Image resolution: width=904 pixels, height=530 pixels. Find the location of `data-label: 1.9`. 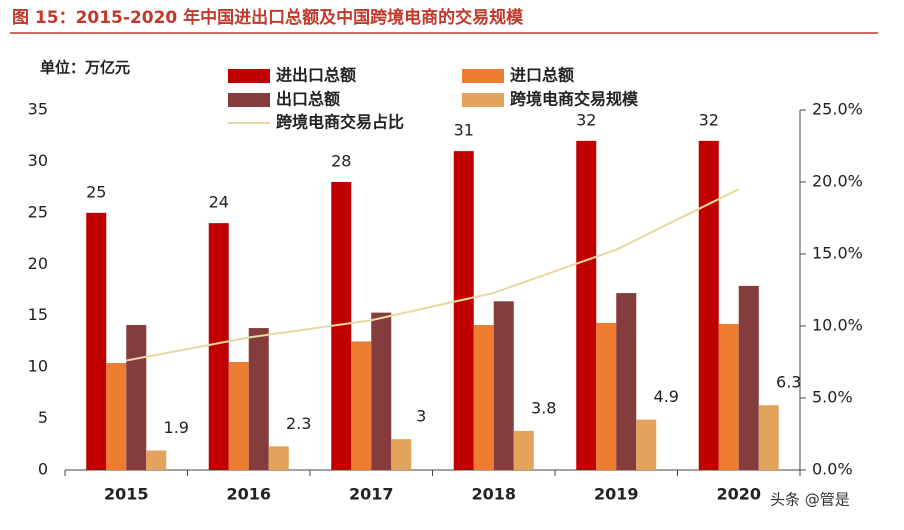

data-label: 1.9 is located at coordinates (176, 427).